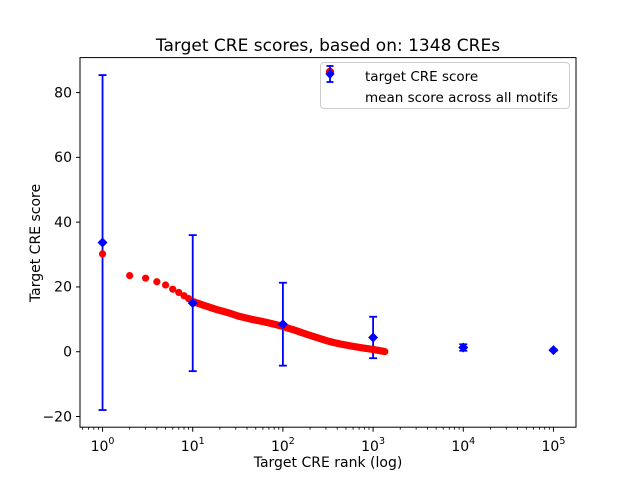  I want to click on y-tick-label: −20, so click(57, 417).